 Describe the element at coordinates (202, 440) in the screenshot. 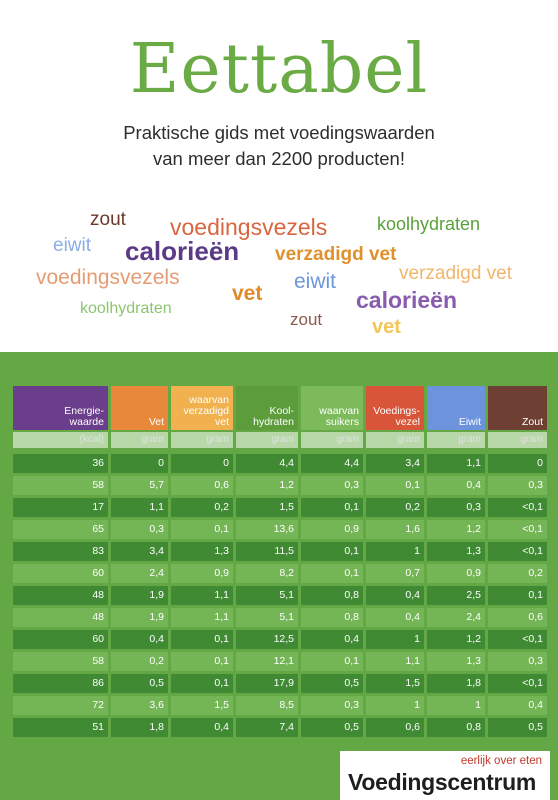

I see `unit-verzadigd-vet: gram` at that location.